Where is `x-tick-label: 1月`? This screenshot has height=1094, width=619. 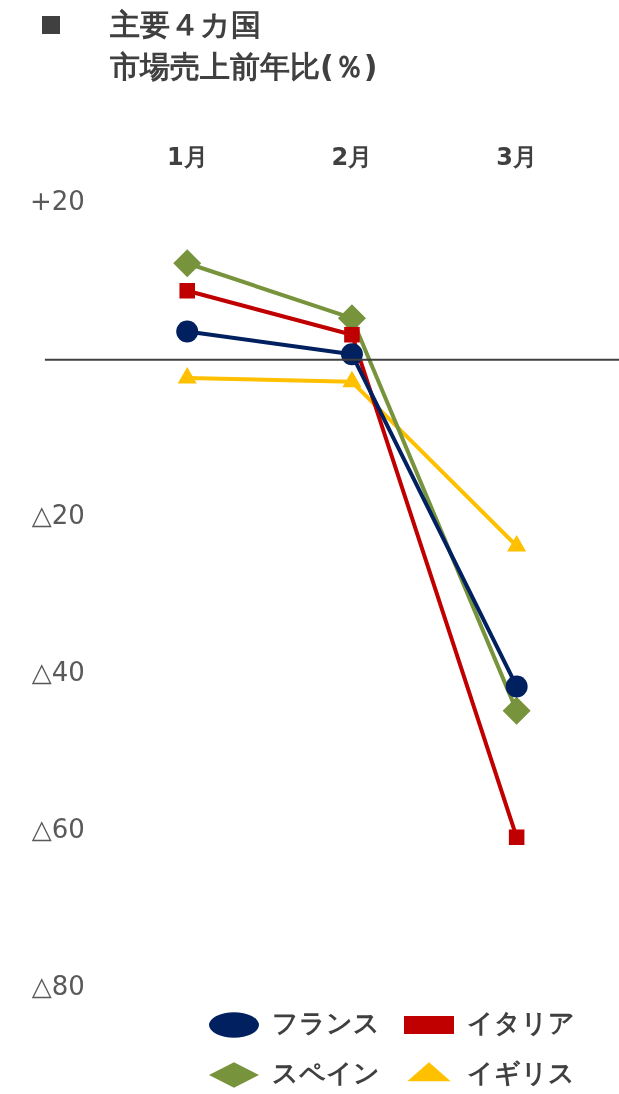 x-tick-label: 1月 is located at coordinates (187, 156).